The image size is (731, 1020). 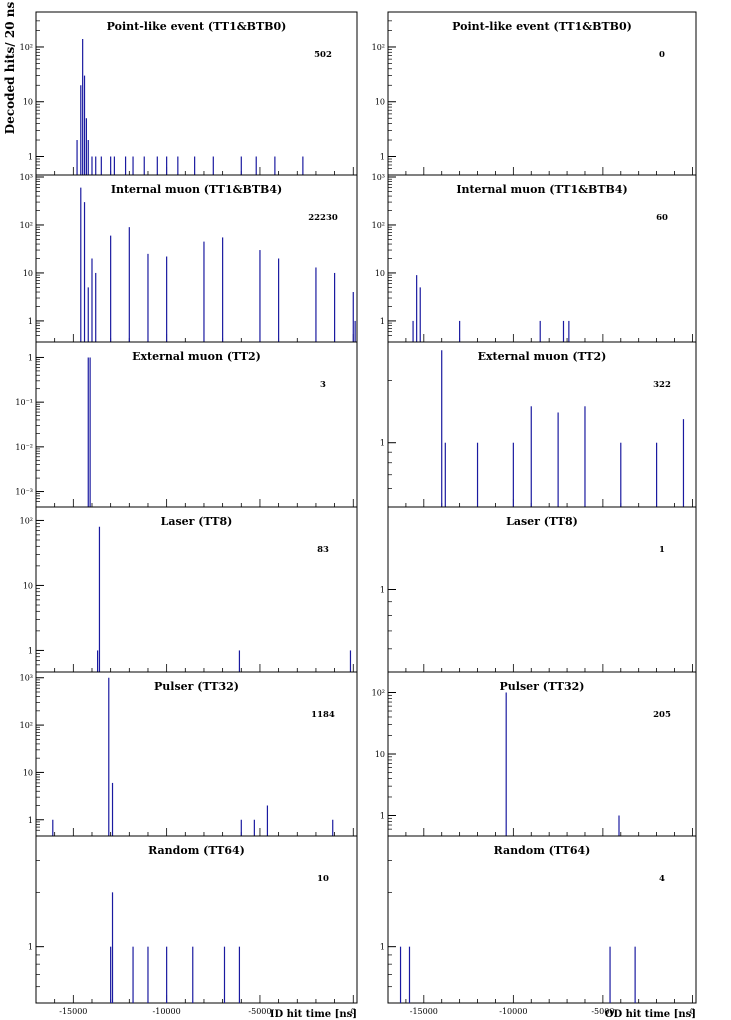 I want to click on y-axis-title: Decoded hits/ 20 ns, so click(x=10, y=68).